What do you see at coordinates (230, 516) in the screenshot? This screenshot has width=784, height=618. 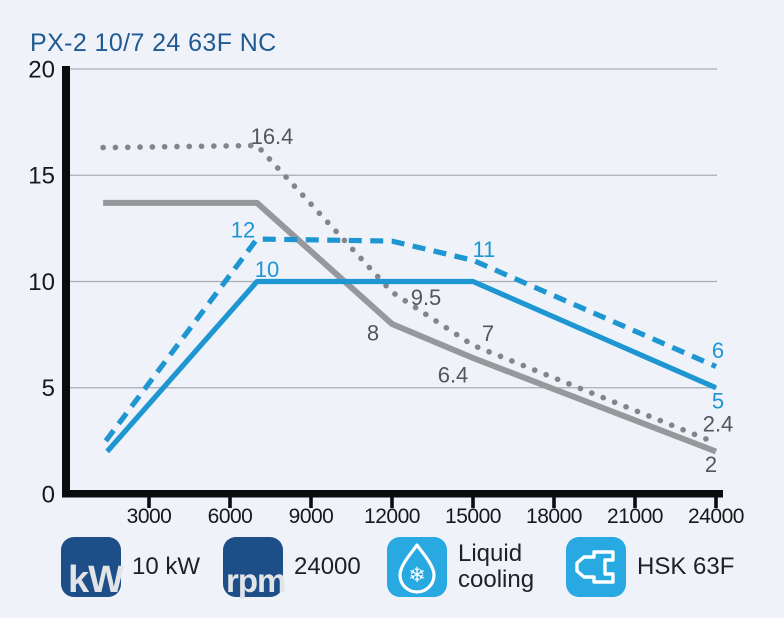 I see `x-tick-label: 6000` at bounding box center [230, 516].